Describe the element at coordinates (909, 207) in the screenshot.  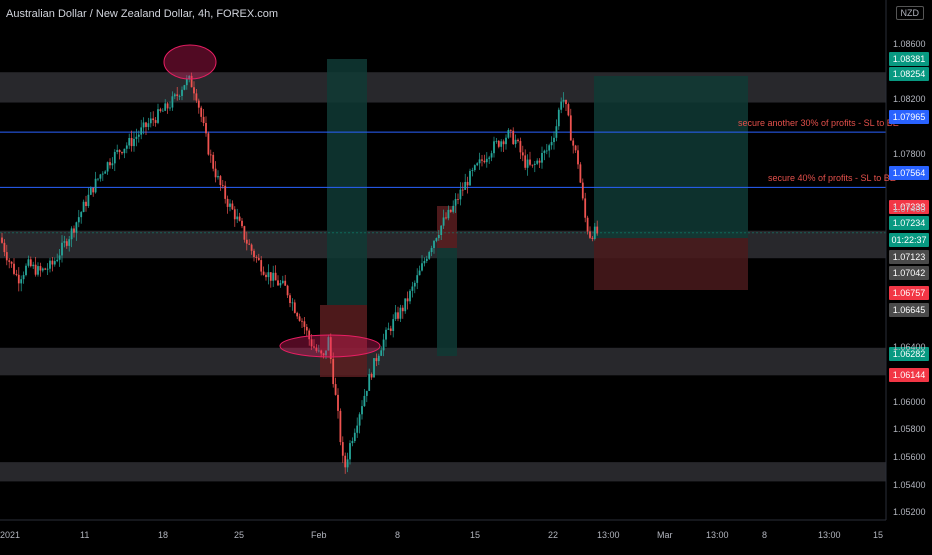
I see `price-tag: 1.07338` at that location.